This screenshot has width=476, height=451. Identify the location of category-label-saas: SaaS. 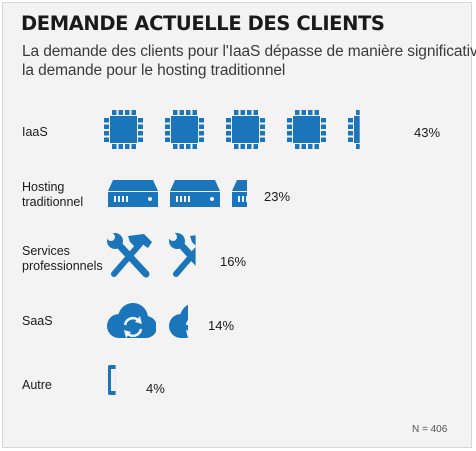
(37, 321).